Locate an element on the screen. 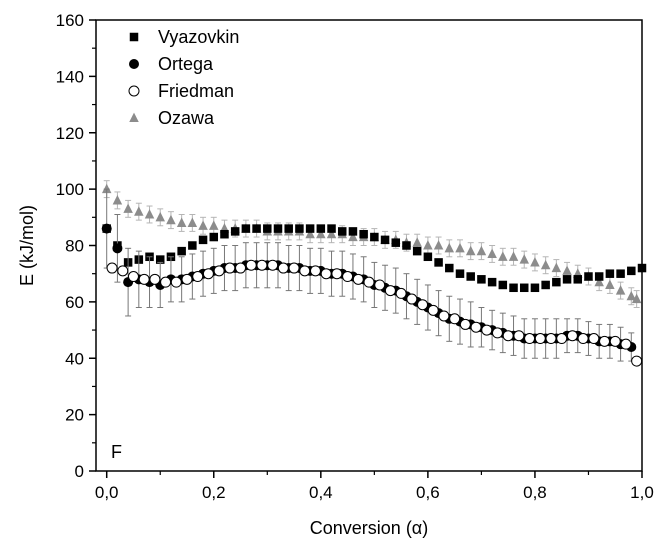 This screenshot has height=542, width=656. legend-item-ozawa: Ozawa is located at coordinates (172, 118).